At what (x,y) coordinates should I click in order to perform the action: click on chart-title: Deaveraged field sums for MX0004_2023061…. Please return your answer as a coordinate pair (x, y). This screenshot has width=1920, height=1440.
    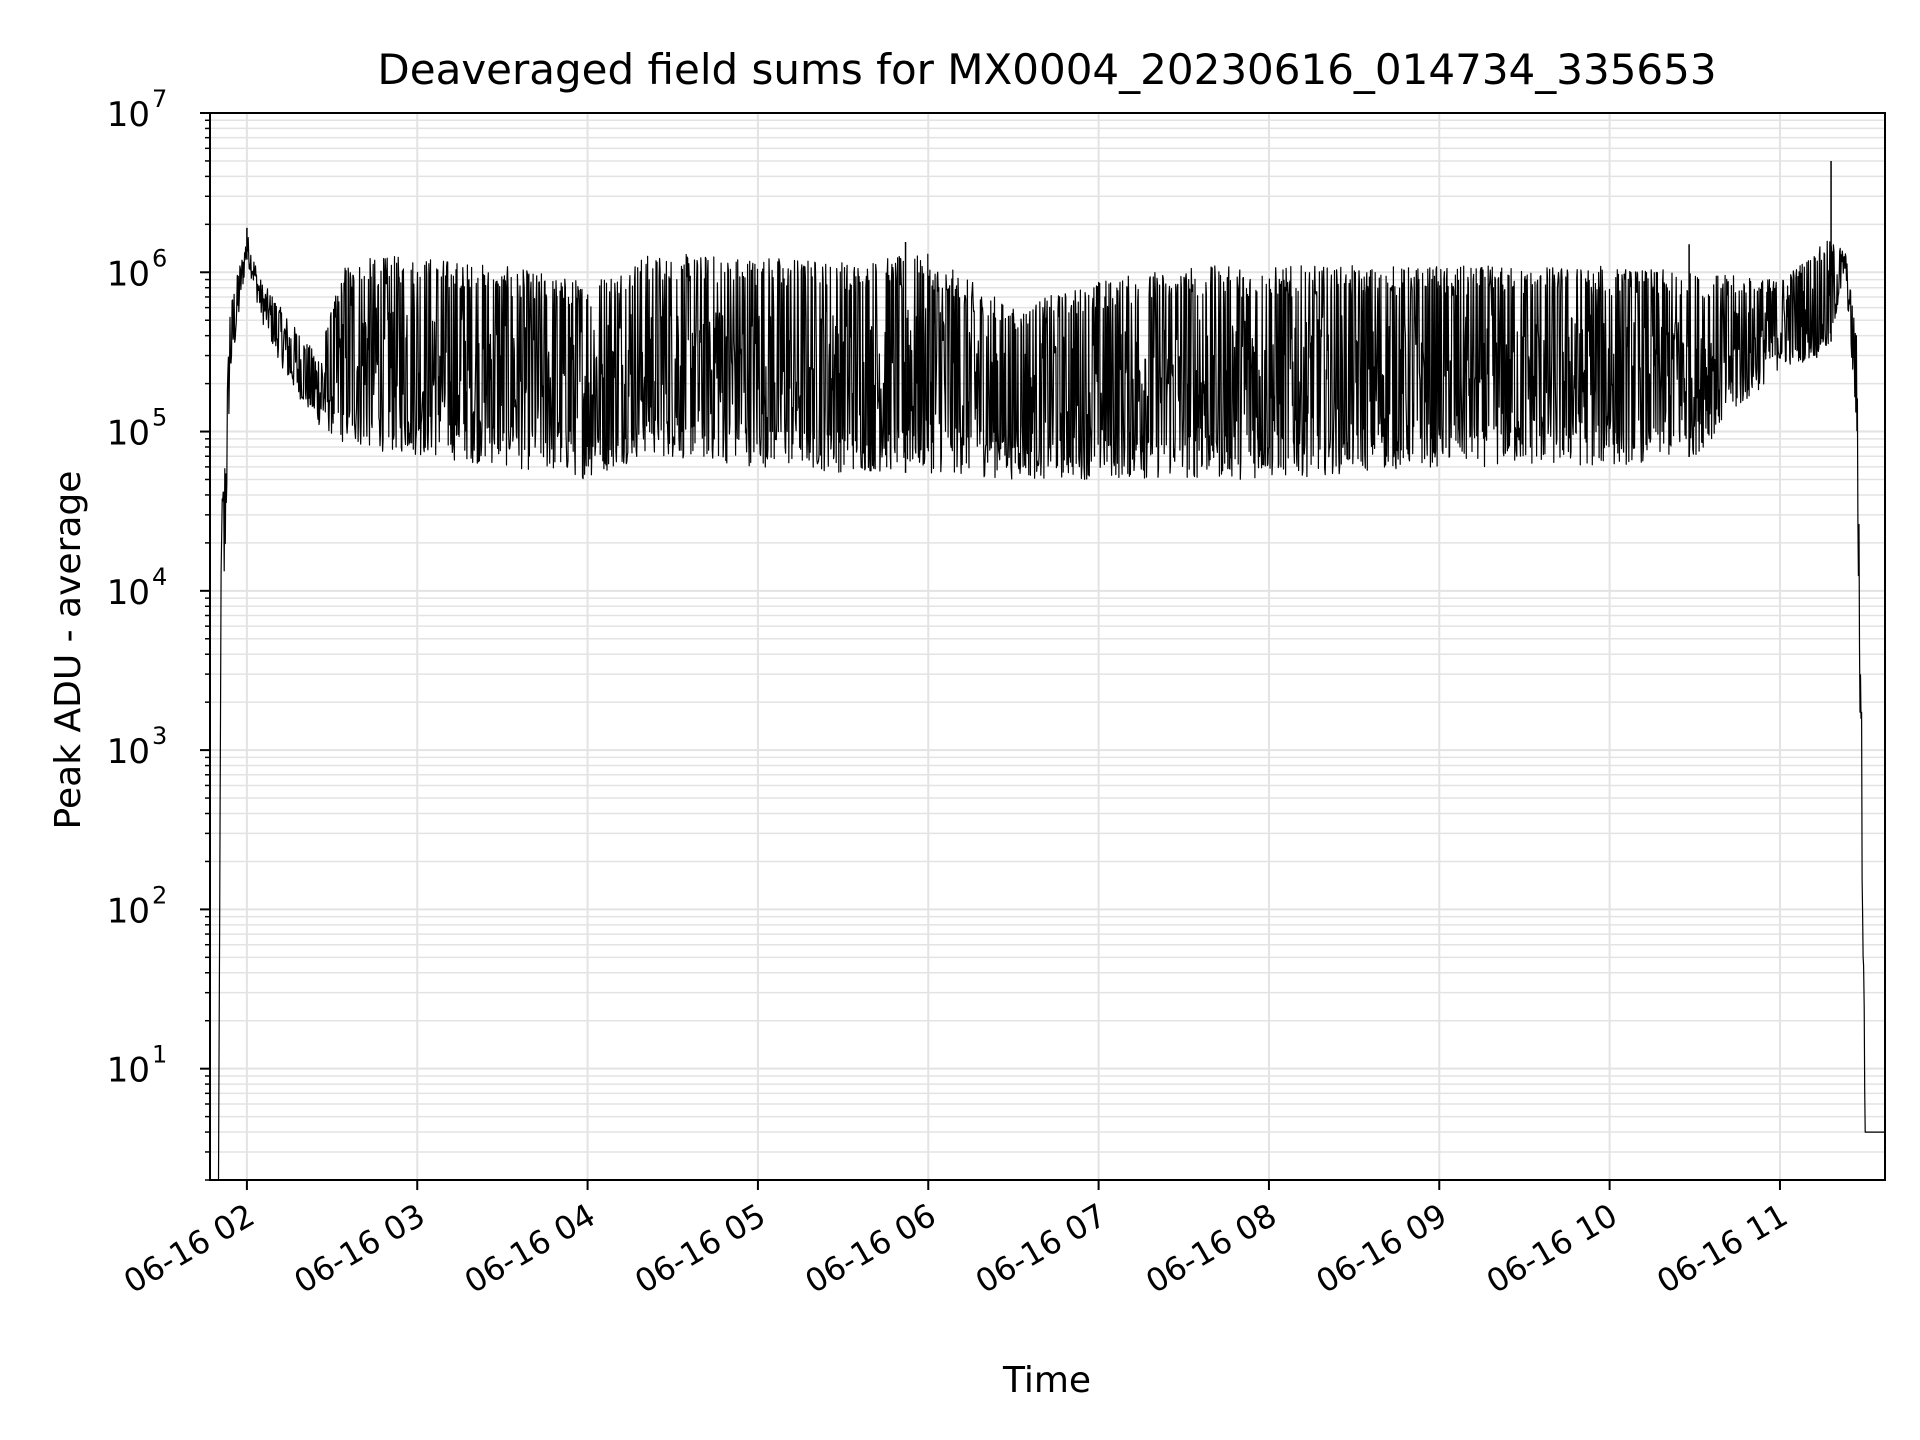
    Looking at the image, I should click on (1046, 69).